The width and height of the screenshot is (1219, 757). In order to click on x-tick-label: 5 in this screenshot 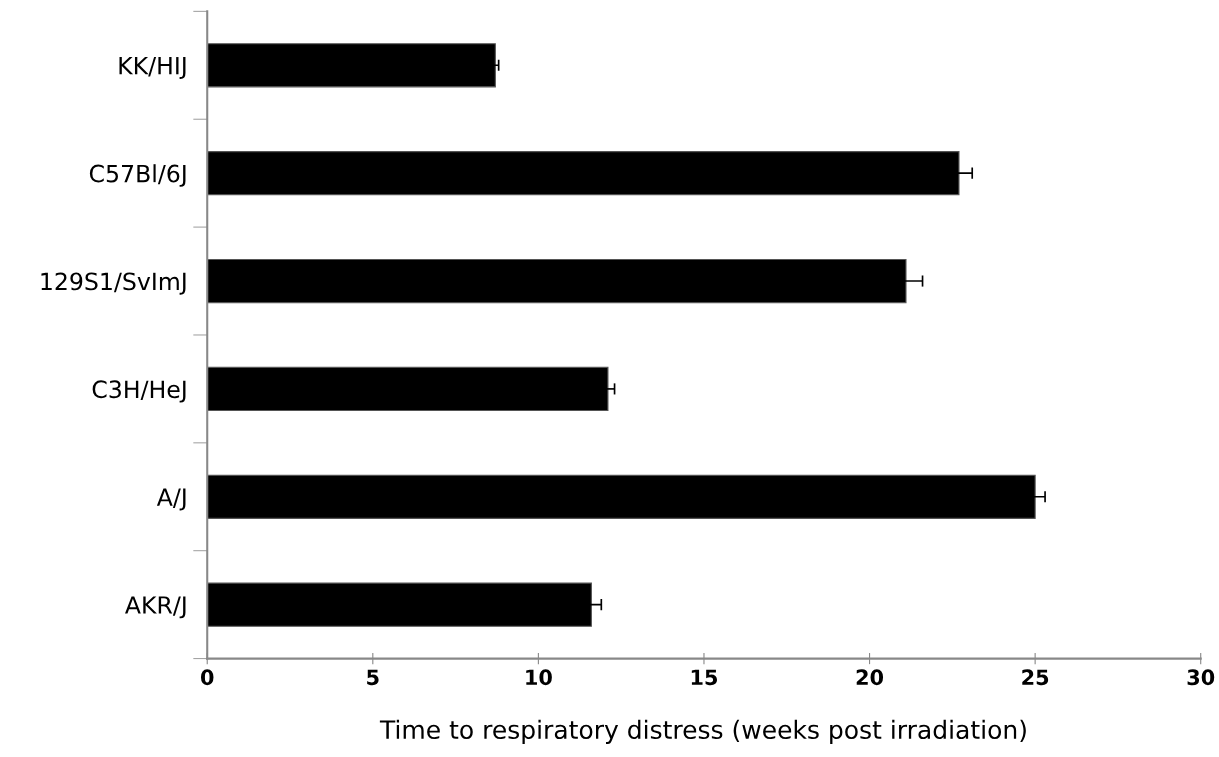, I will do `click(373, 677)`.